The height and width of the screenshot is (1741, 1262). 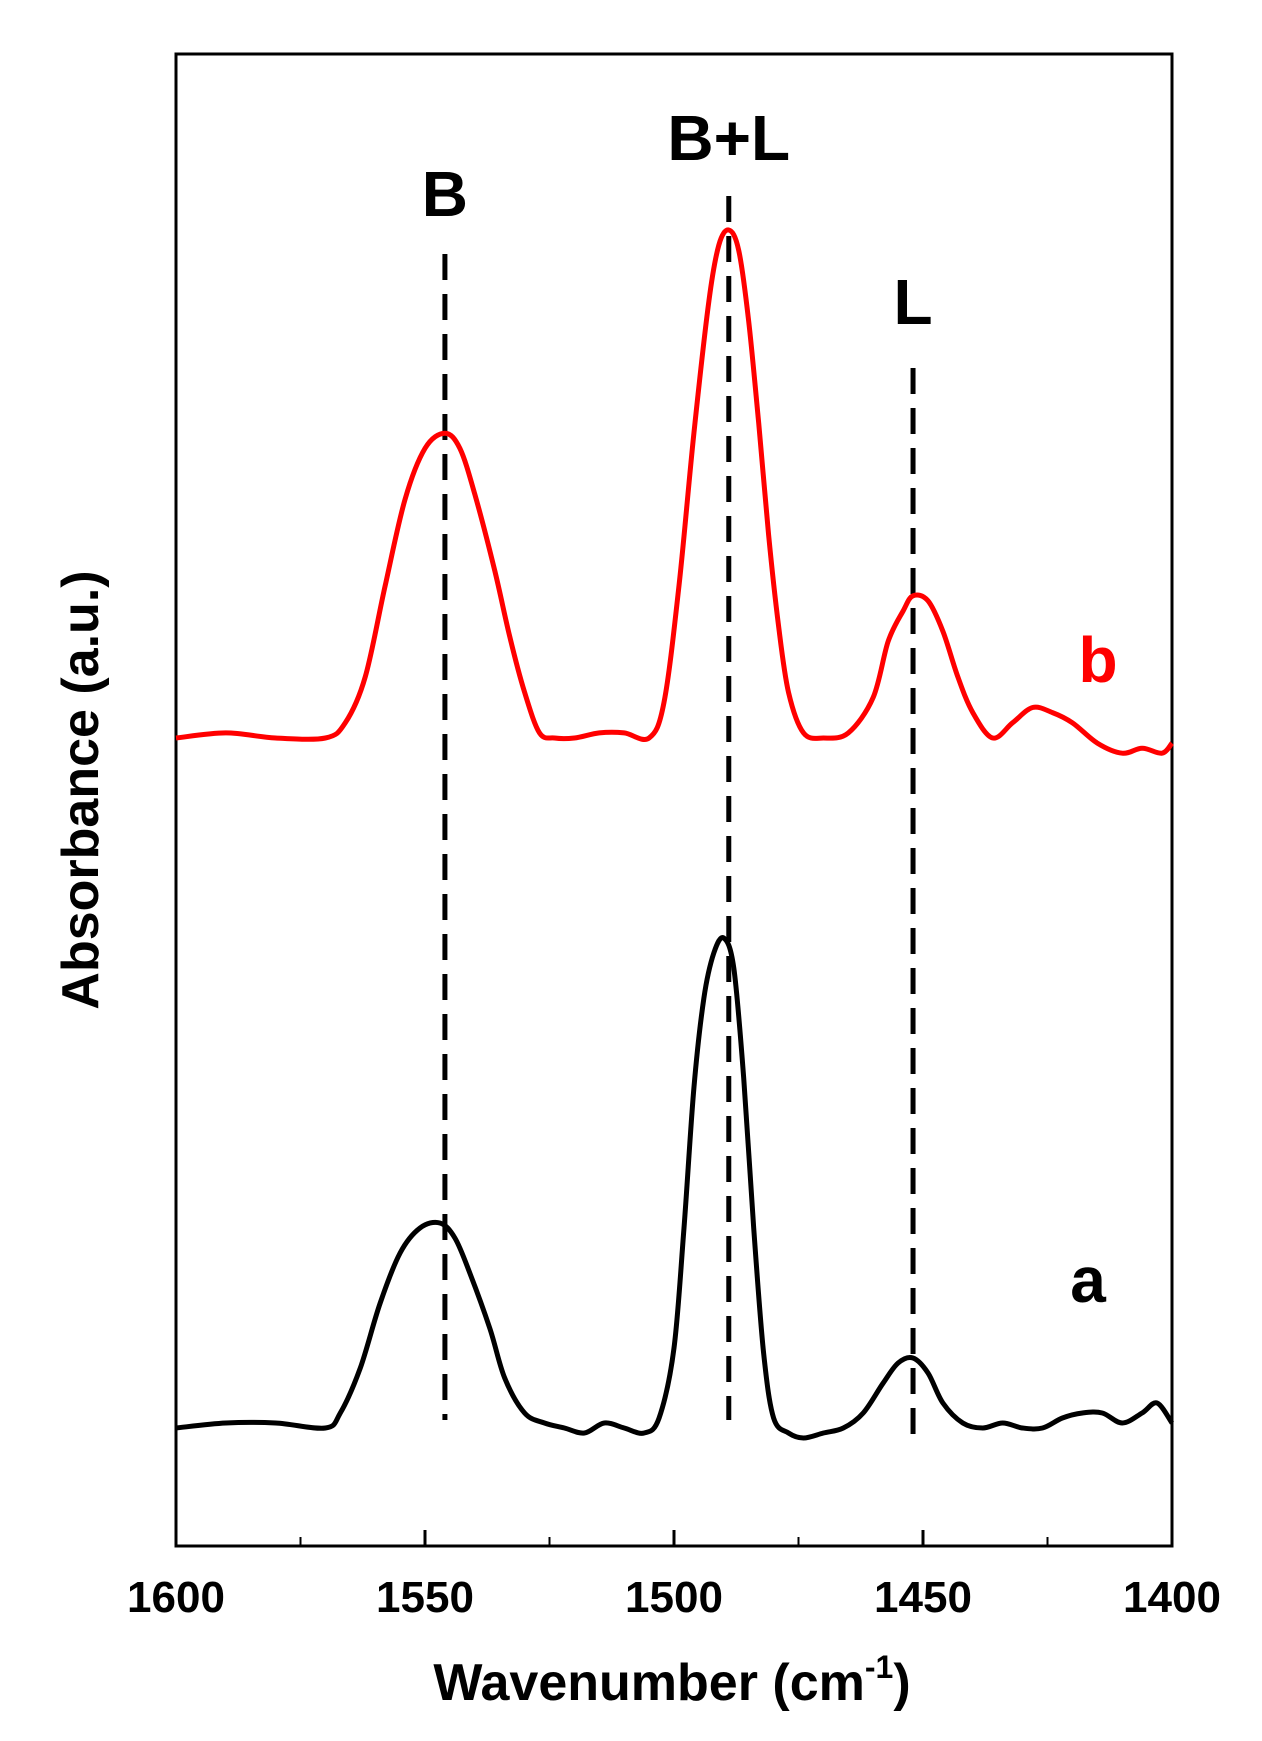 What do you see at coordinates (81, 789) in the screenshot?
I see `y-axis-title: Absorbance (a.u.)` at bounding box center [81, 789].